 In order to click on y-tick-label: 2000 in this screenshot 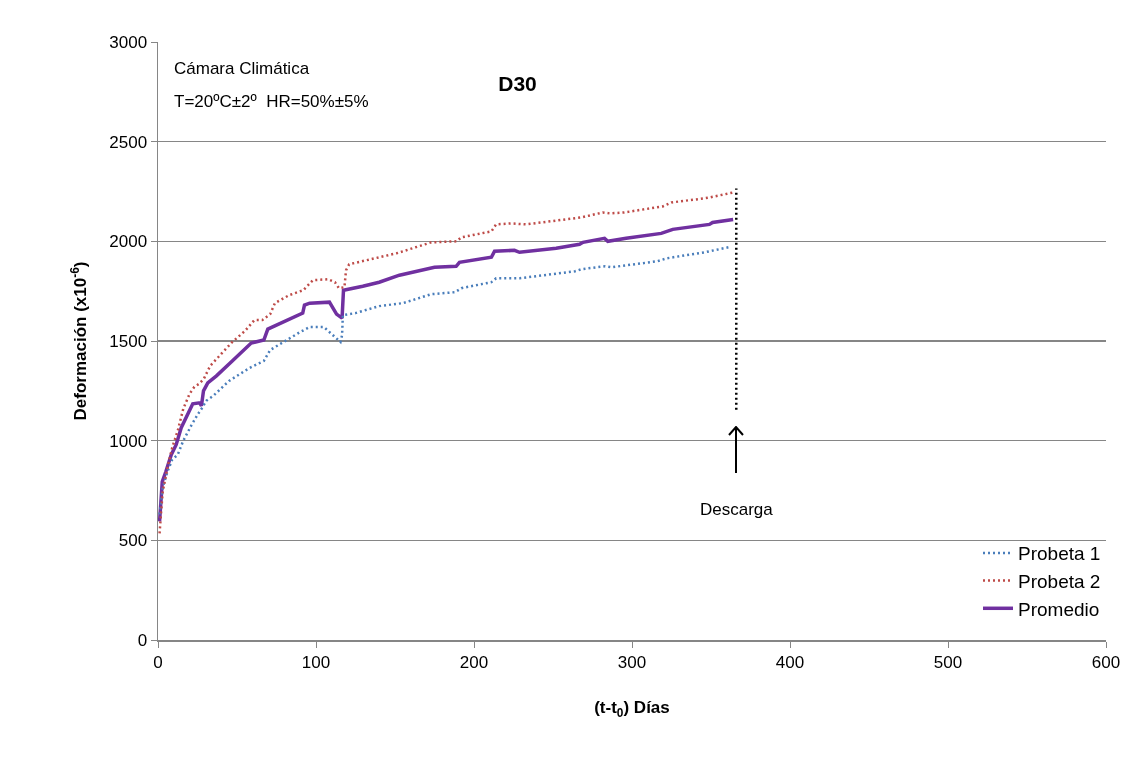, I will do `click(128, 242)`.